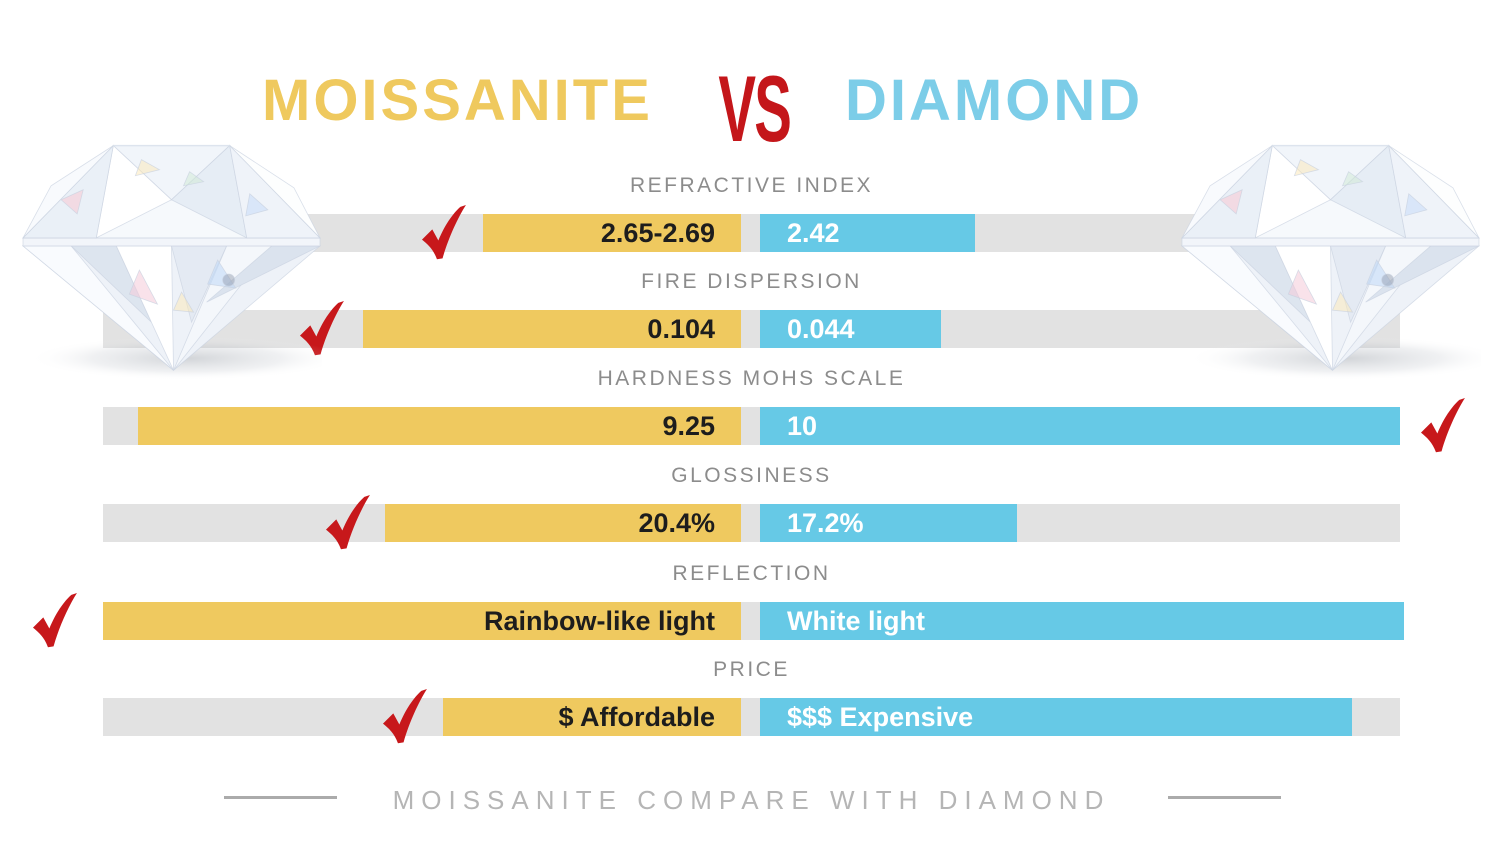 The image size is (1500, 850). Describe the element at coordinates (422, 621) in the screenshot. I see `moissanite-bar: Rainbow-like light` at that location.